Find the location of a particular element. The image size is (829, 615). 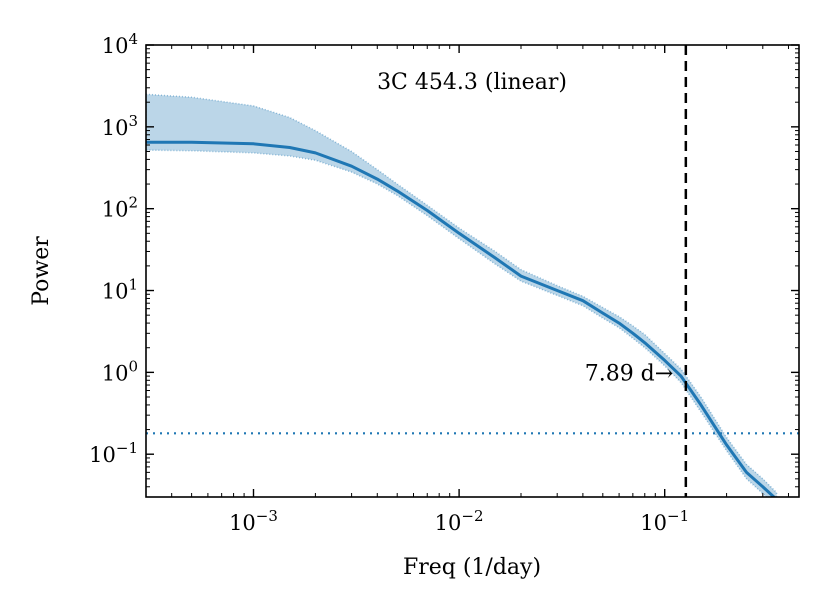

y-tick-label: 10⁴ is located at coordinates (120, 44).